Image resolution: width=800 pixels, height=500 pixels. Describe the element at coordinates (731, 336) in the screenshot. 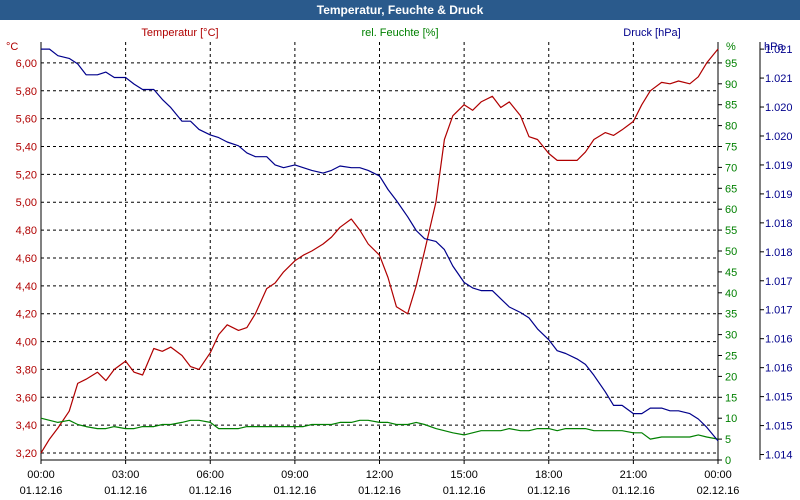

I see `humidity-tick-label: 30` at that location.